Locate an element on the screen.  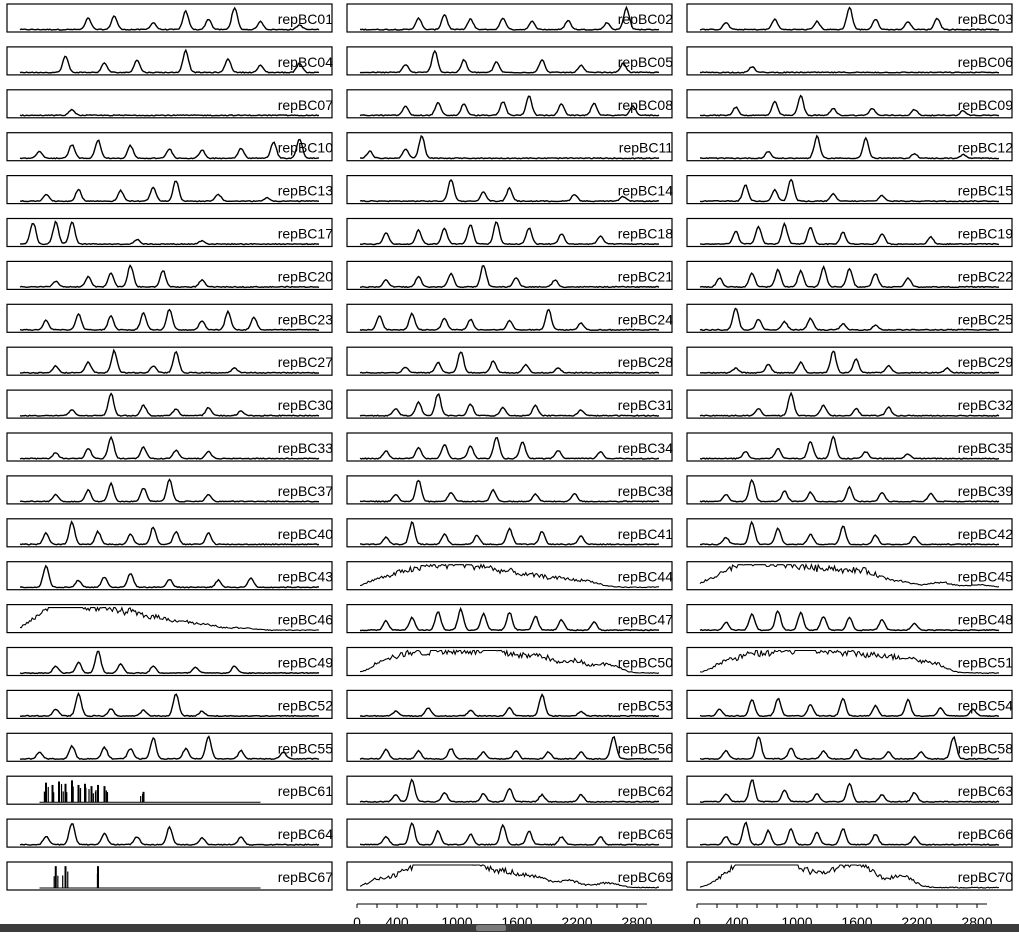
panel-repBC39: repBC39 is located at coordinates (849, 490).